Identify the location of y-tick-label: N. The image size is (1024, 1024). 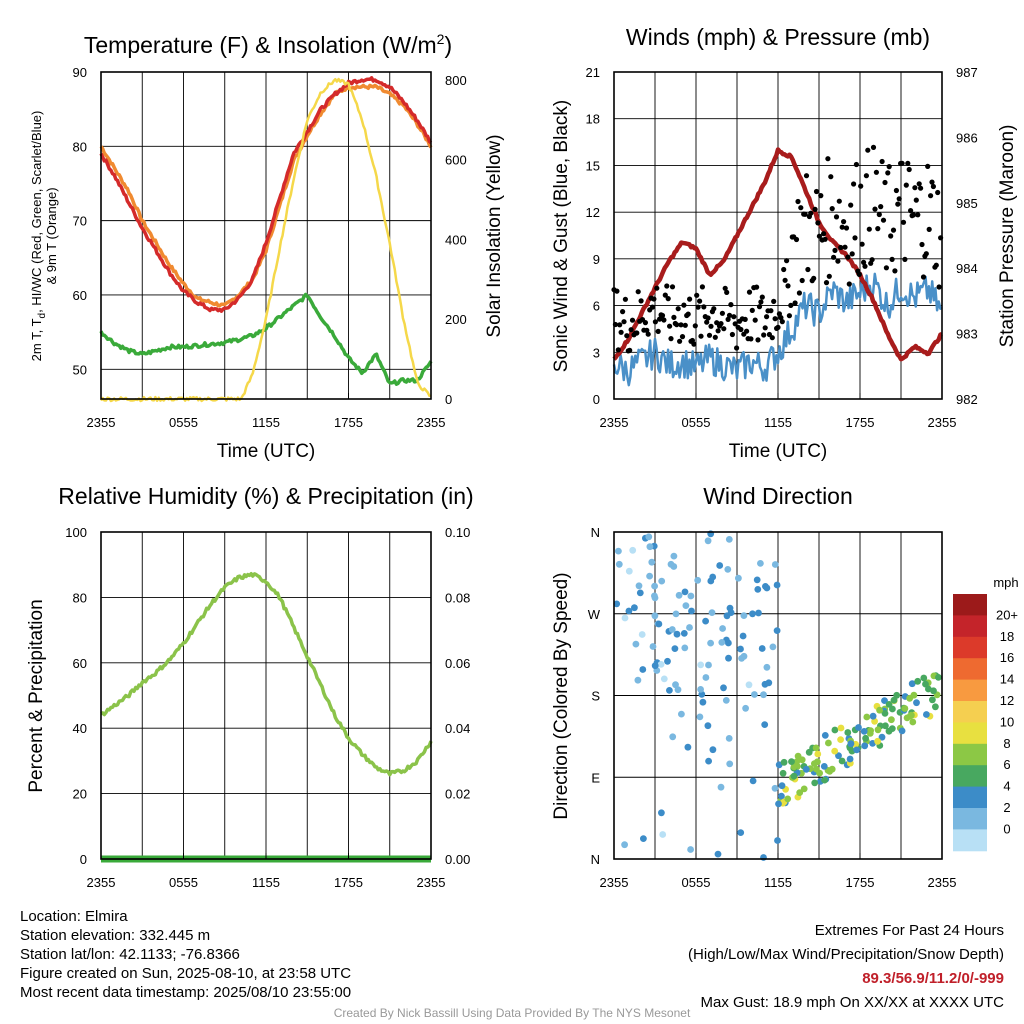
(595, 532).